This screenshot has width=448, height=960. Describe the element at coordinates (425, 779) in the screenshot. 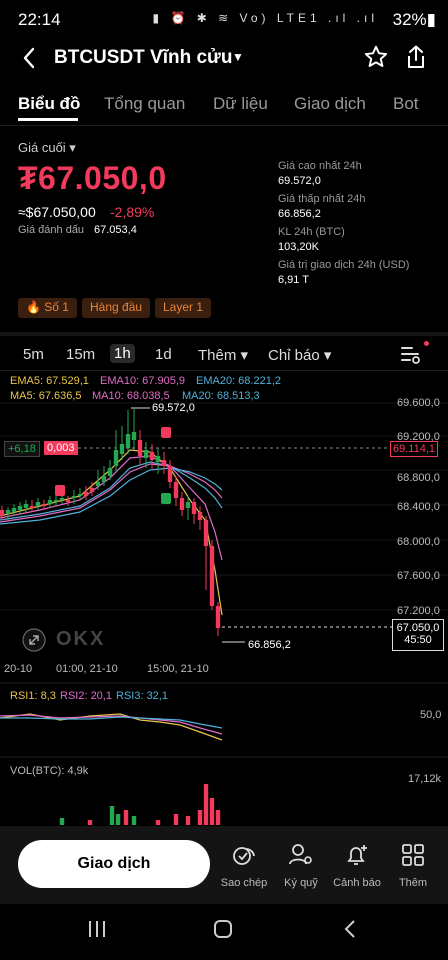

I see `volume-tick: 17,12k` at that location.